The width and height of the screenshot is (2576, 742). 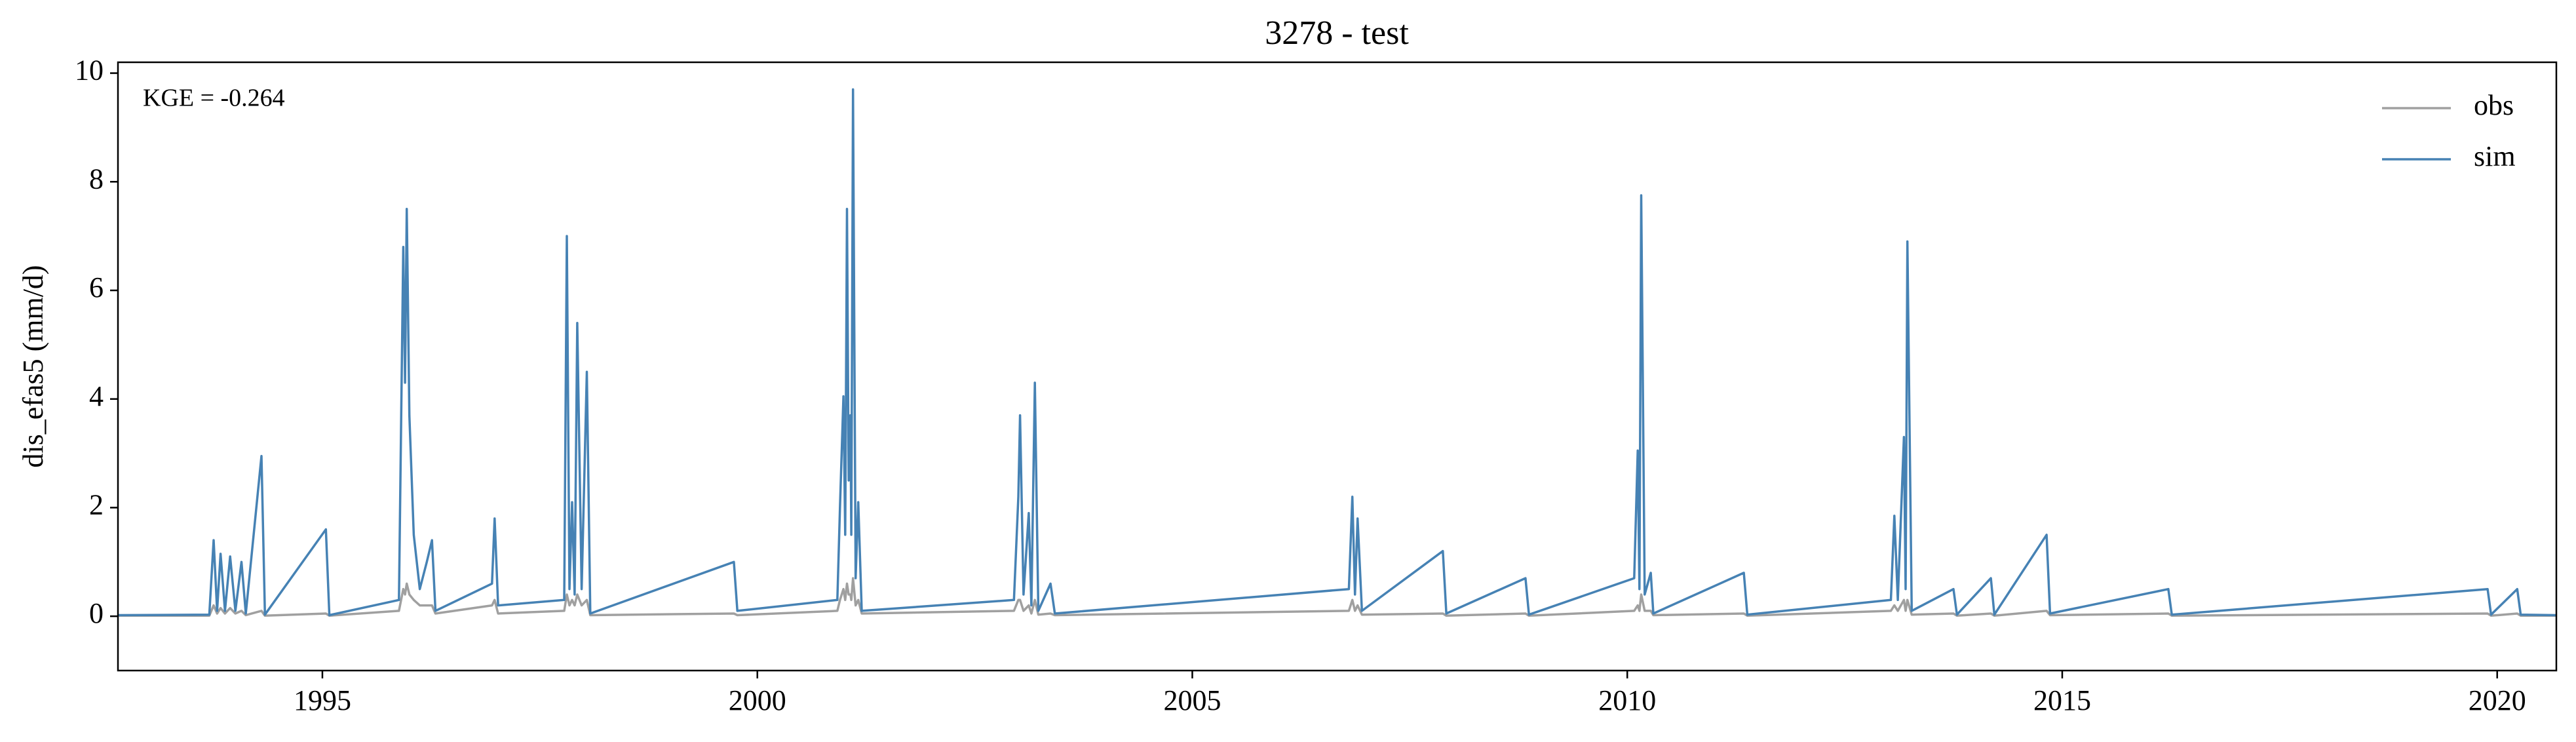 I want to click on x-tick-label: 2020, so click(x=2497, y=700).